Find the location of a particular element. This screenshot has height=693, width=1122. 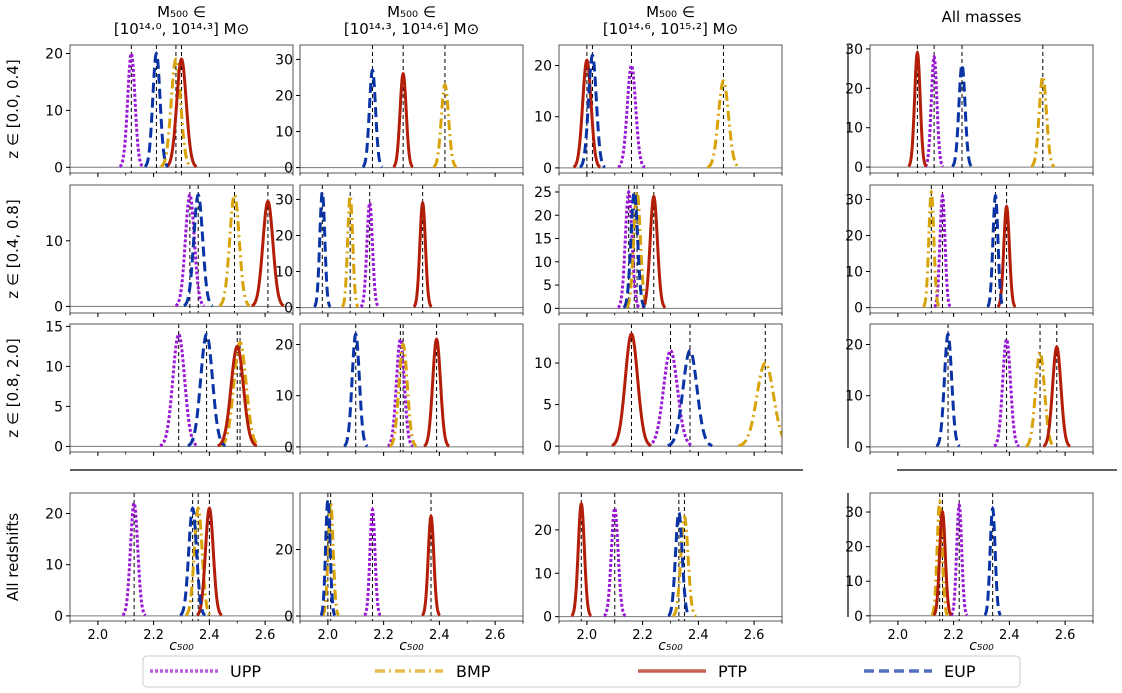

panel-r1-c0: 0 10 is located at coordinates (169, 250).